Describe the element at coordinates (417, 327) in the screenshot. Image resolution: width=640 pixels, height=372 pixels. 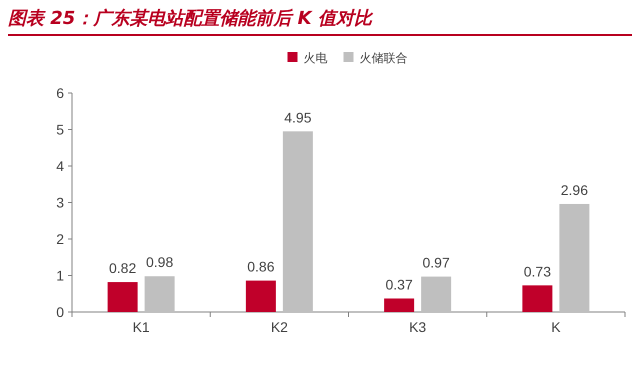
I see `x-tick-label: K3` at that location.